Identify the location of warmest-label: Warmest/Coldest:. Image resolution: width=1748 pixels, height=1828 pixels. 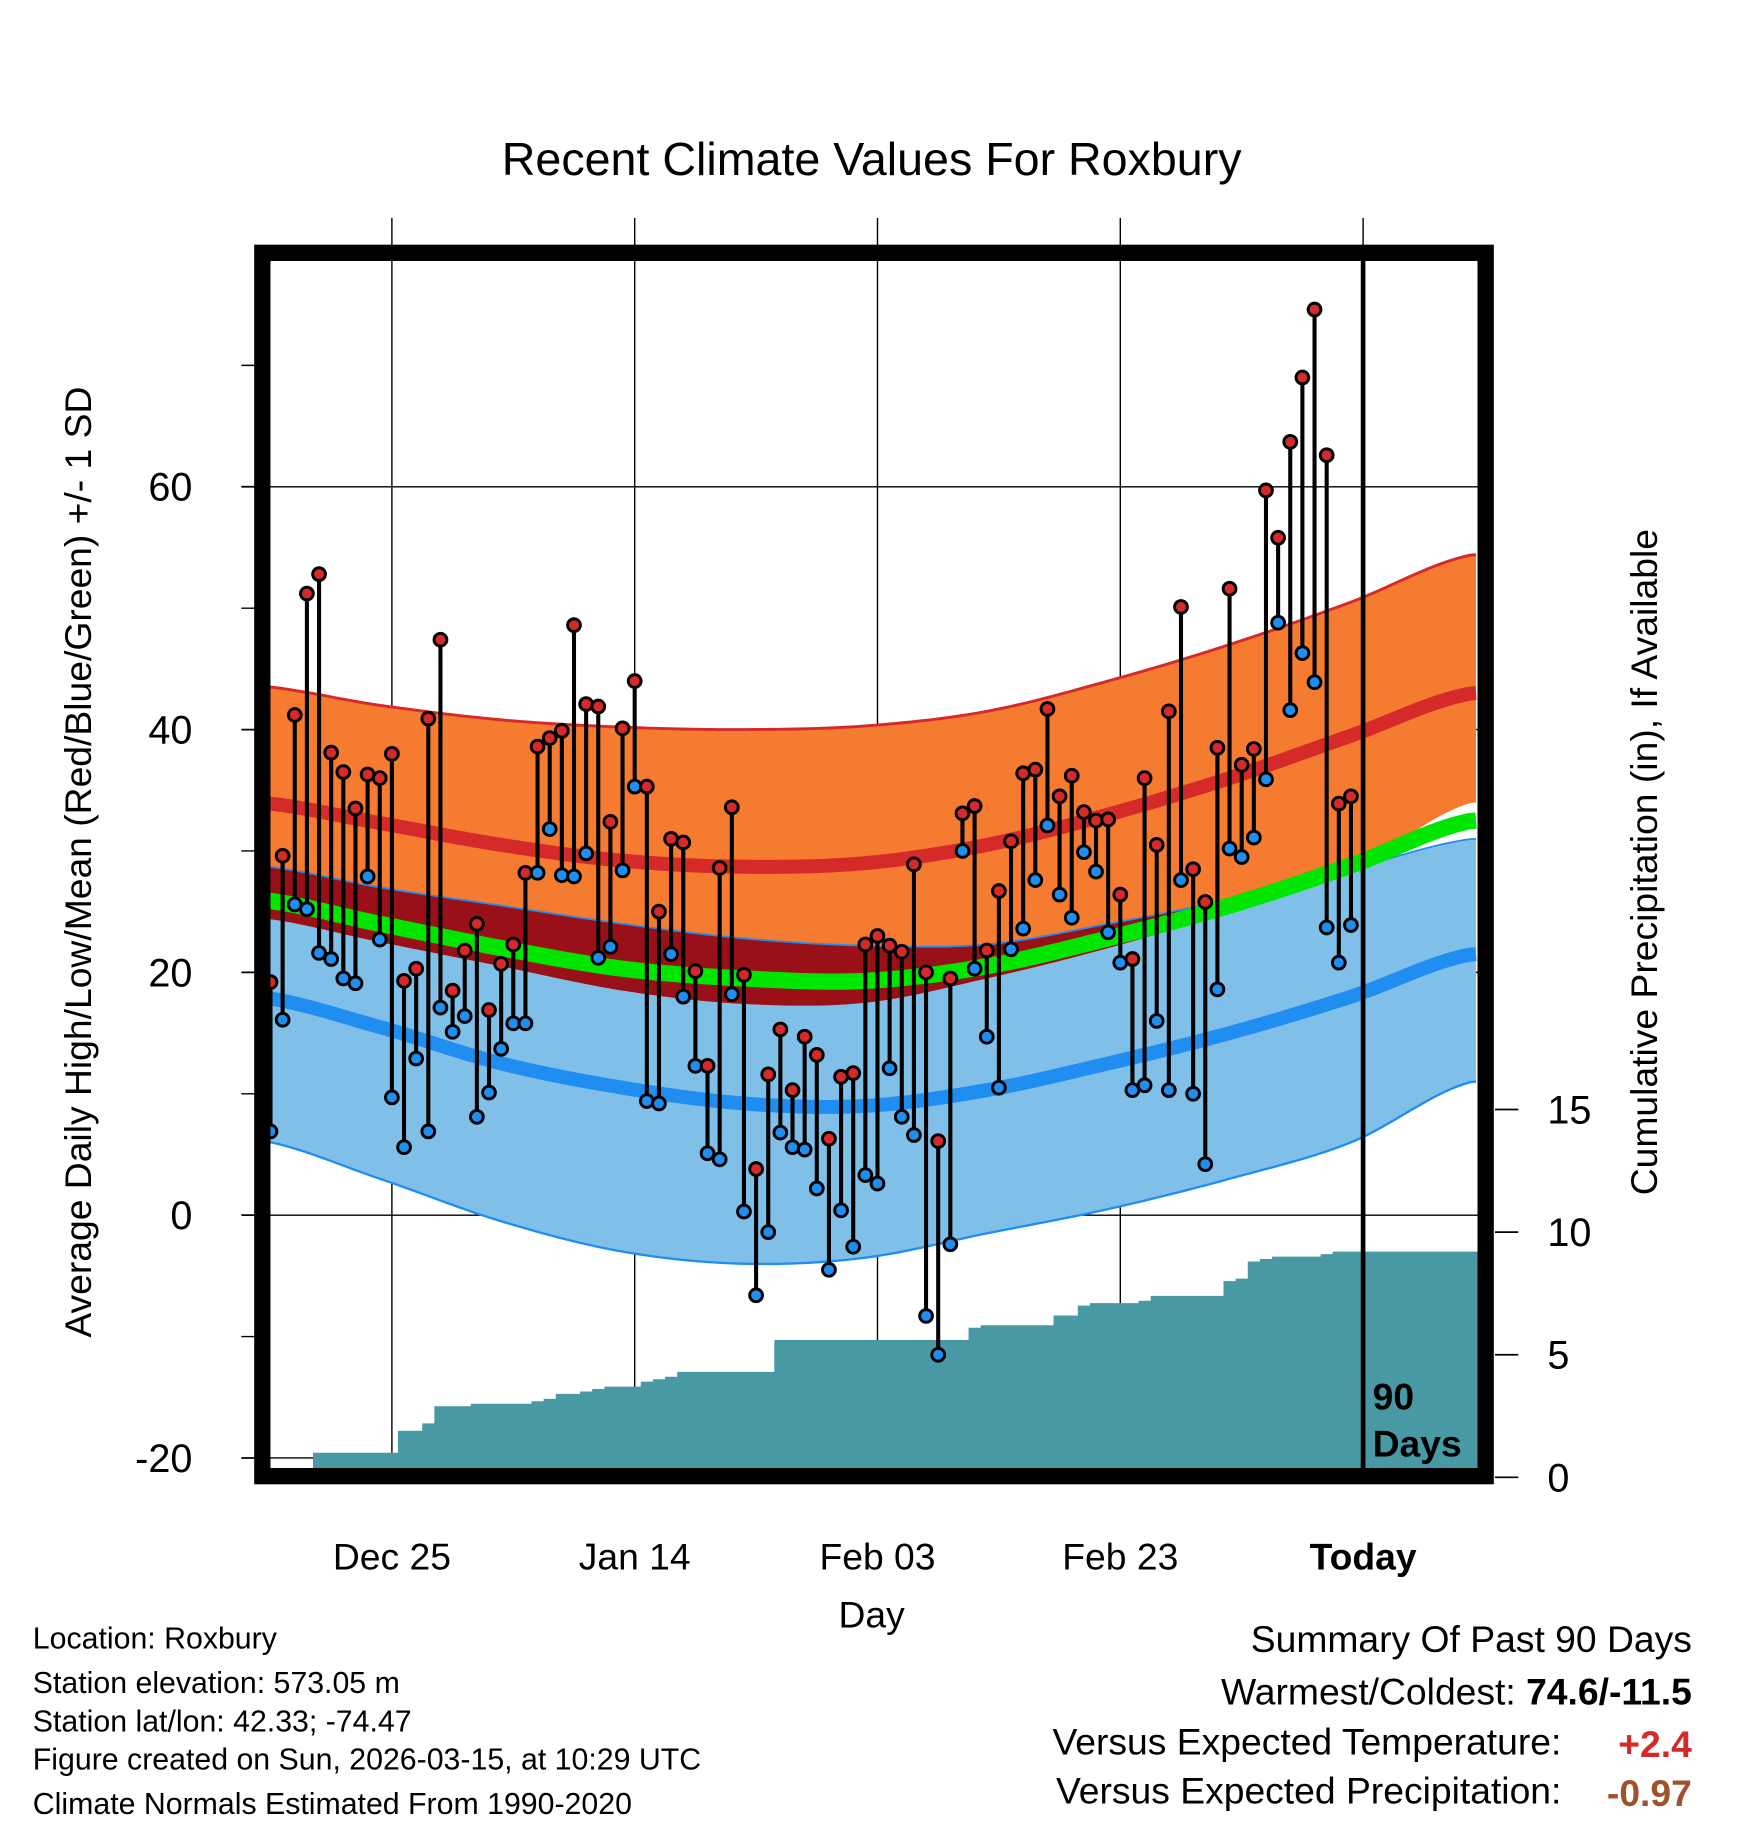
(1373, 1692).